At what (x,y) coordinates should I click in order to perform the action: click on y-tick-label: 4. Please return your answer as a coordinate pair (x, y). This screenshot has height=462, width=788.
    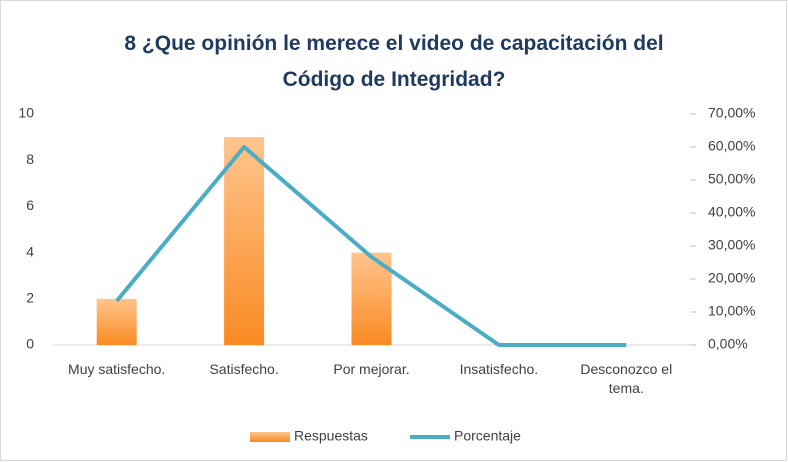
    Looking at the image, I should click on (30, 251).